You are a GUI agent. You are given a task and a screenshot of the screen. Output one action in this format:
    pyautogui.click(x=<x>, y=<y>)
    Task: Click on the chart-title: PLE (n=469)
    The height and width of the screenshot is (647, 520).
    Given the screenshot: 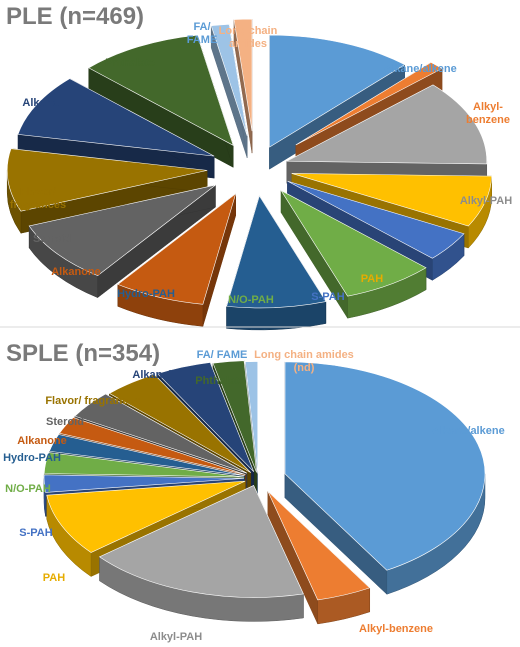 What is the action you would take?
    pyautogui.click(x=75, y=16)
    